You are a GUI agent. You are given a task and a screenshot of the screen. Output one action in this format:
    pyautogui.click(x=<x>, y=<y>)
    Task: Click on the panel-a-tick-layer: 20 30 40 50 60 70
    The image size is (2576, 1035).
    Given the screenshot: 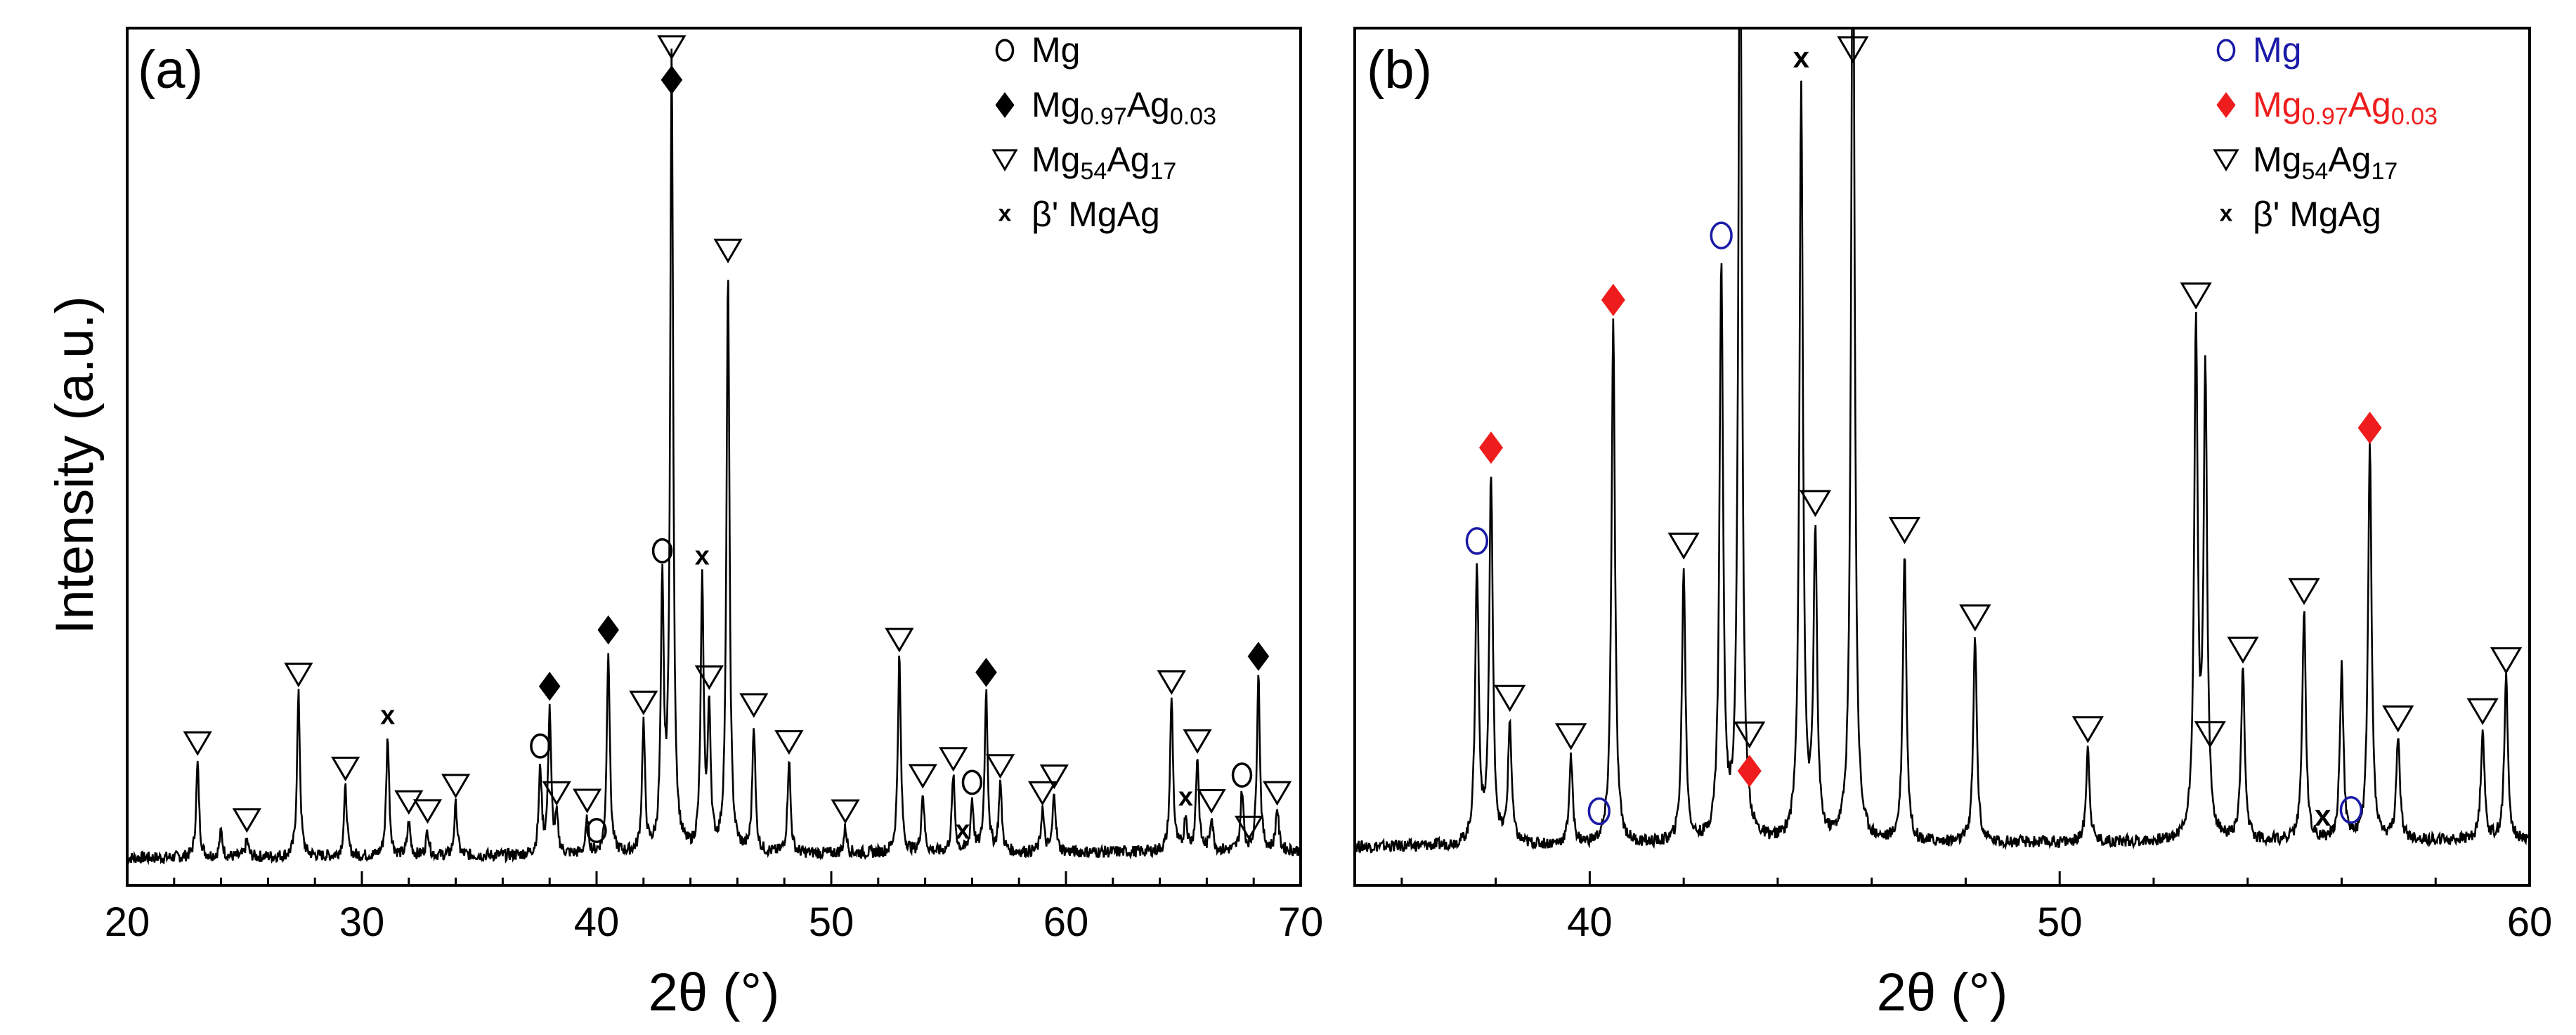 What is the action you would take?
    pyautogui.click(x=714, y=908)
    